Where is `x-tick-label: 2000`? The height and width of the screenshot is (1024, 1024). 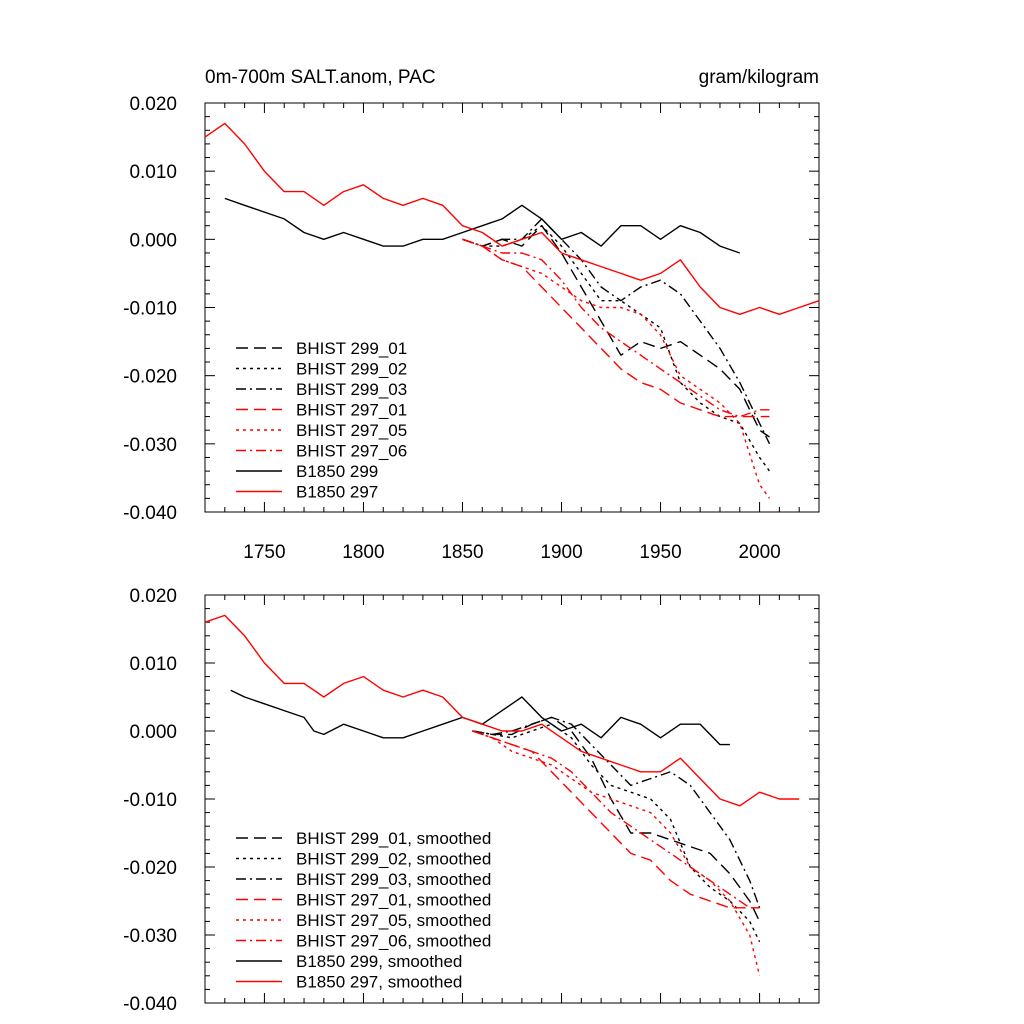
x-tick-label: 2000 is located at coordinates (759, 552).